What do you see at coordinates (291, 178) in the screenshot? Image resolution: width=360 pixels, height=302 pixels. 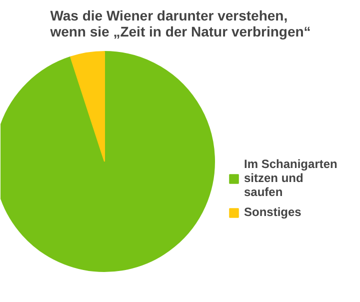 I see `legend-label: Im Schanigarten sitzen und saufen` at bounding box center [291, 178].